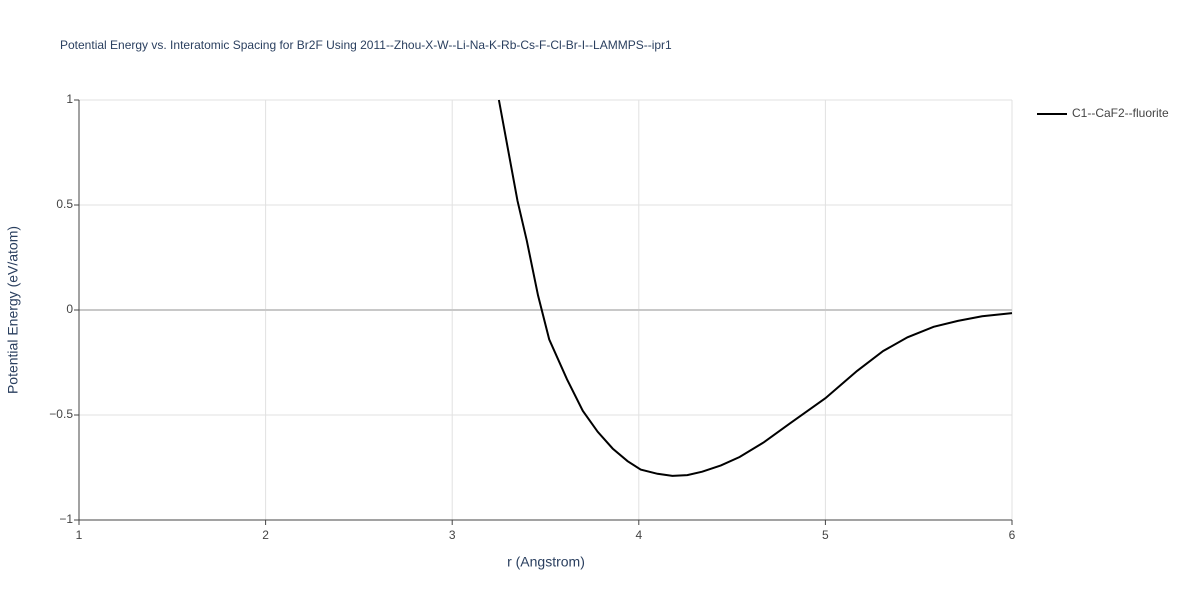 The width and height of the screenshot is (1200, 600). What do you see at coordinates (66, 519) in the screenshot?
I see `y-tick-label: −1` at bounding box center [66, 519].